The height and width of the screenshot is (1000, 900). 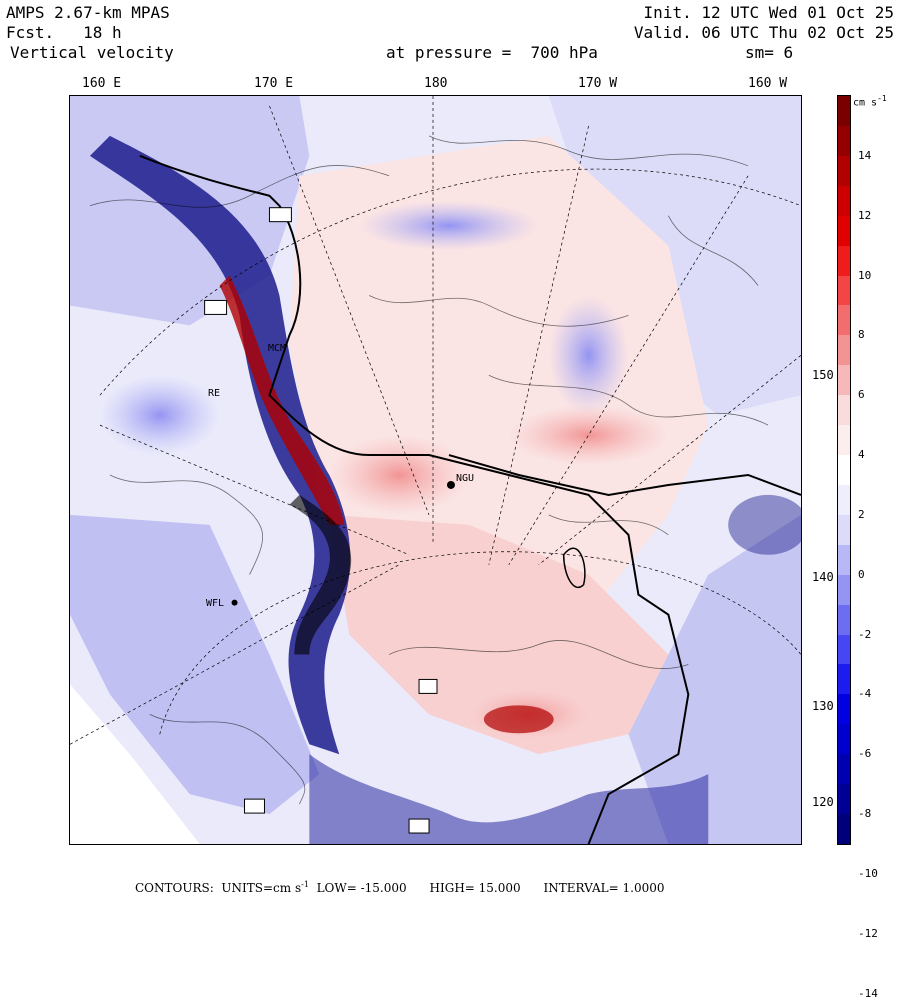 What do you see at coordinates (764, 524) in the screenshot?
I see `blue-cluster-east` at bounding box center [764, 524].